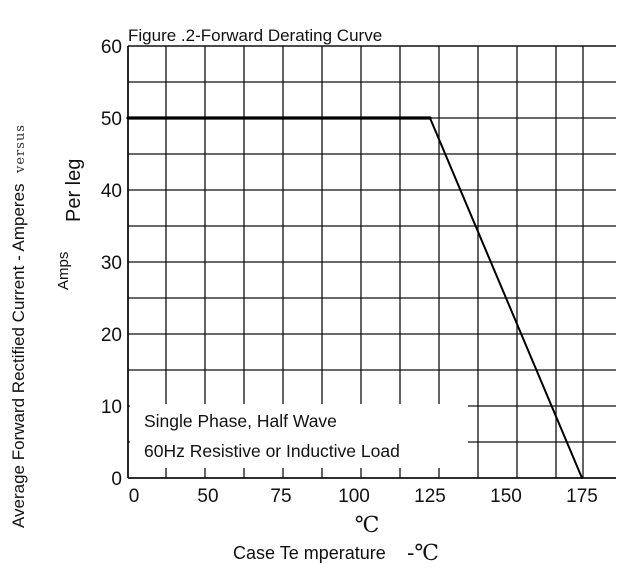 The width and height of the screenshot is (622, 570). What do you see at coordinates (74, 190) in the screenshot?
I see `y-axis-label-per-leg: Per leg` at bounding box center [74, 190].